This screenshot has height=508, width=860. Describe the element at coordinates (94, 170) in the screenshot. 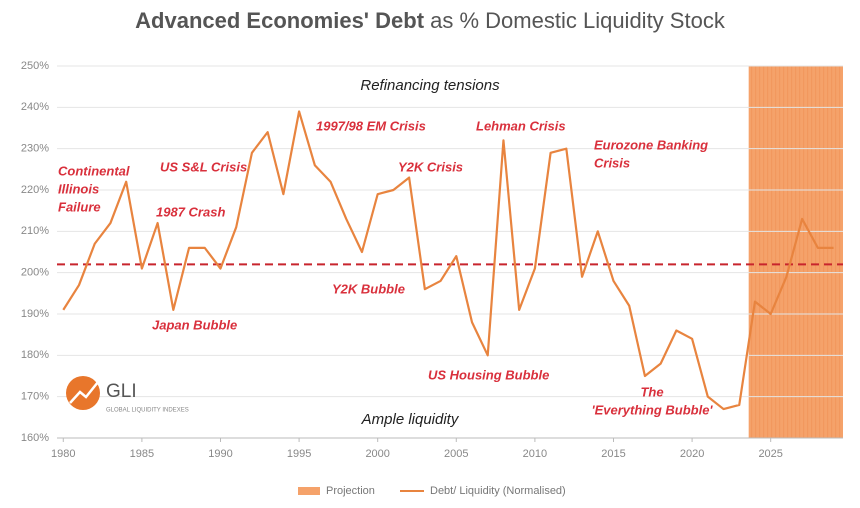

I see `annotation: Continental` at that location.